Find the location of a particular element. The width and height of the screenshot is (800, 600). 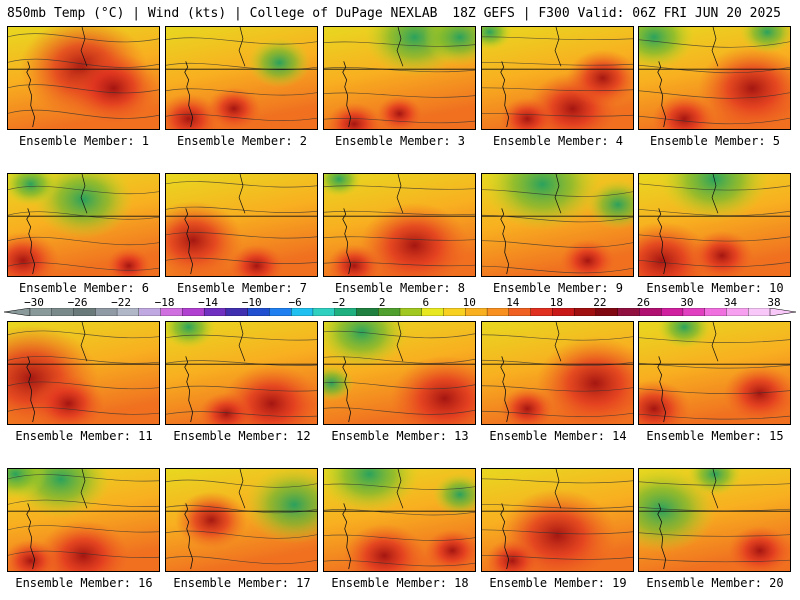

colorbar-tick-label: 2 is located at coordinates (382, 302).